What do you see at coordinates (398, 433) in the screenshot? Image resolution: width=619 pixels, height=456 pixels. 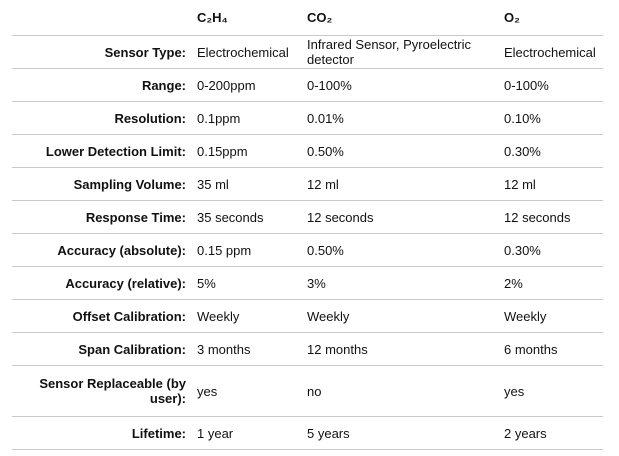 I see `cell: 5 years` at bounding box center [398, 433].